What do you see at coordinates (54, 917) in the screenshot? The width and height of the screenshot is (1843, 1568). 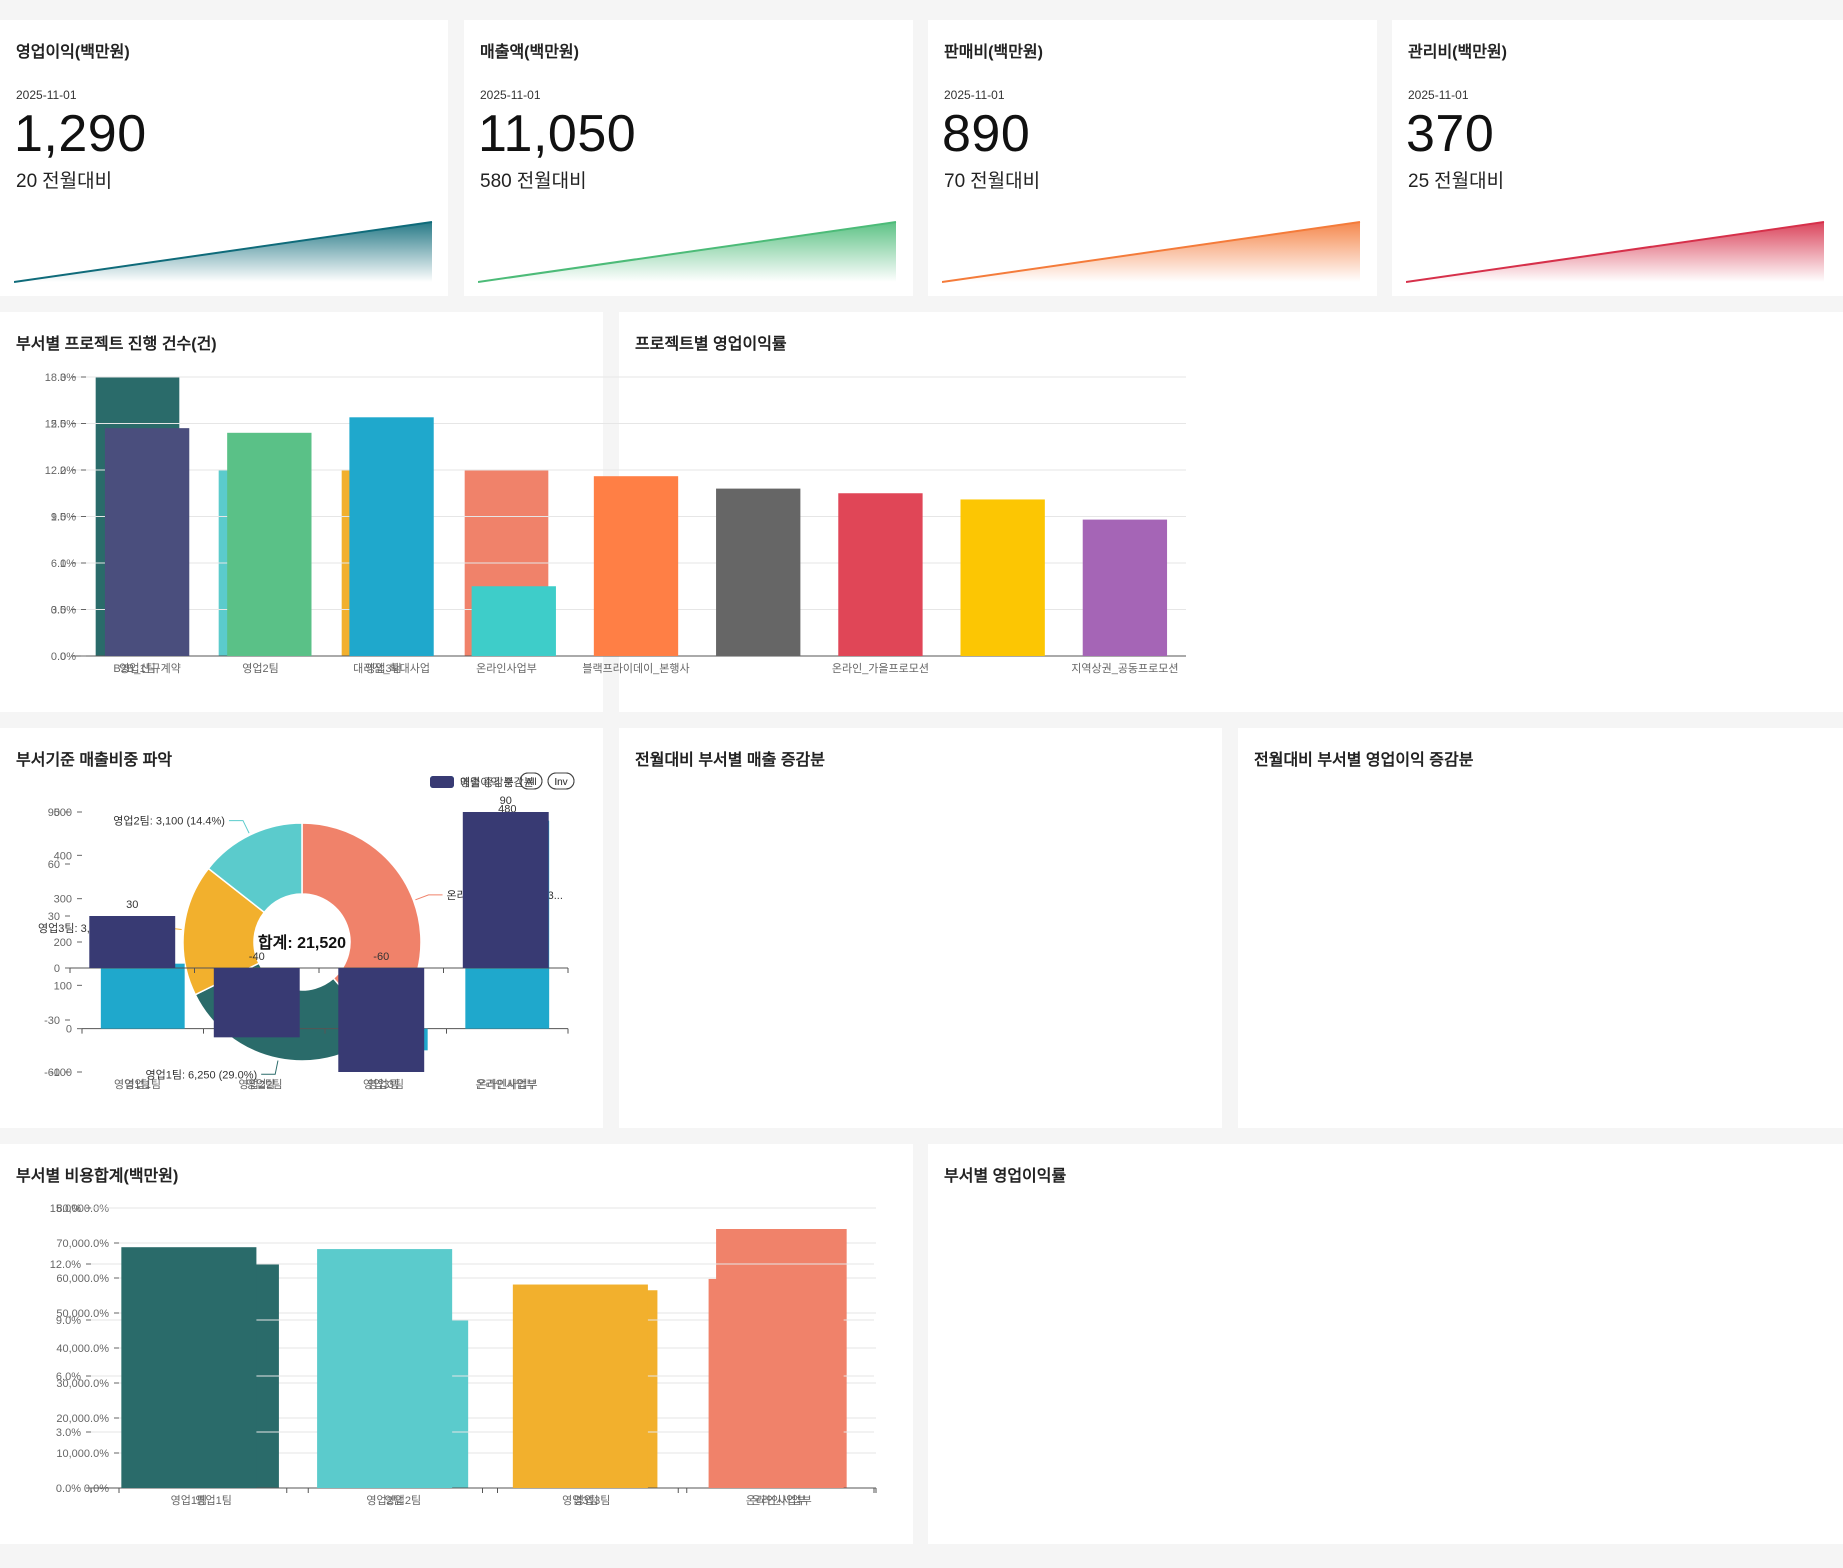 I see `y-axis-tick-label: 30` at bounding box center [54, 917].